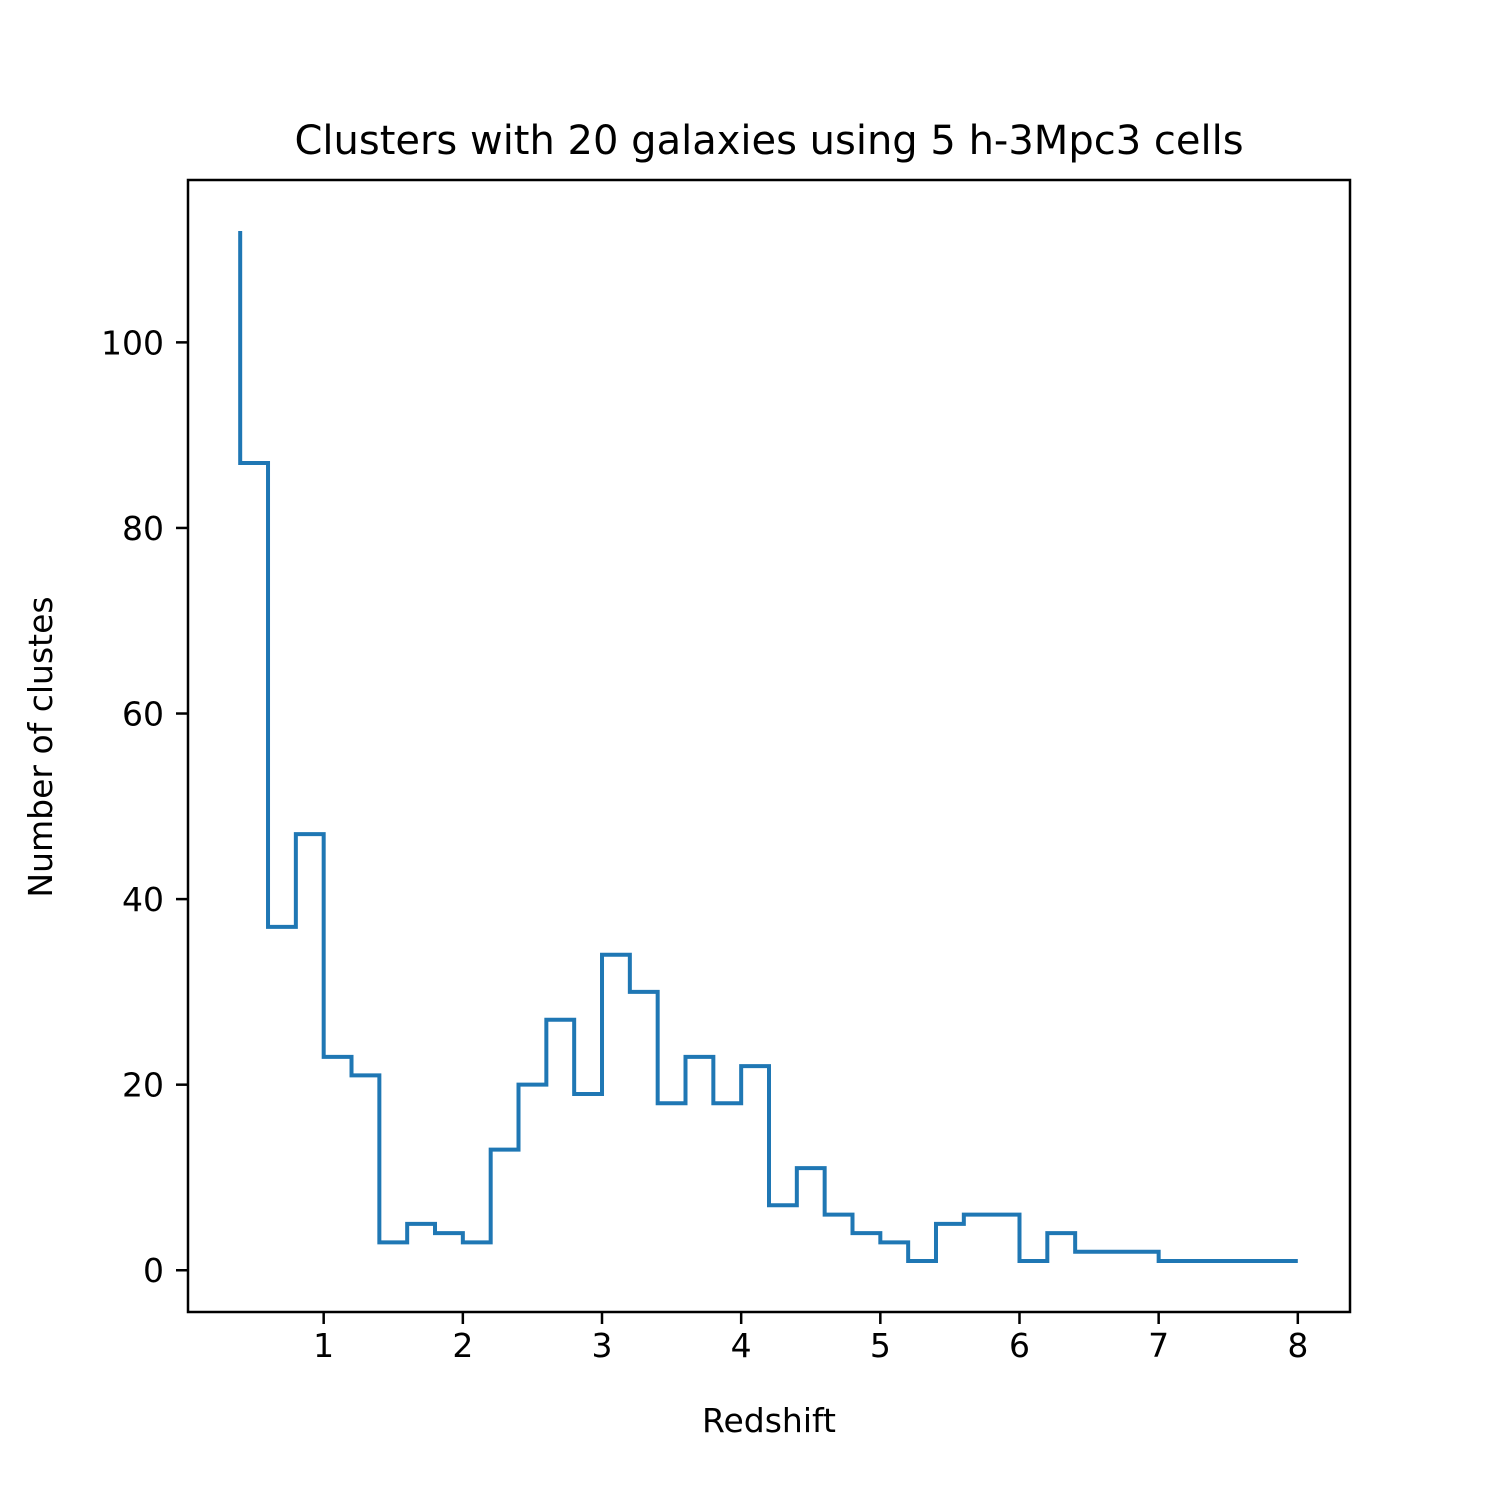 Image resolution: width=1500 pixels, height=1500 pixels. What do you see at coordinates (602, 1345) in the screenshot?
I see `x-tick-label: 3` at bounding box center [602, 1345].